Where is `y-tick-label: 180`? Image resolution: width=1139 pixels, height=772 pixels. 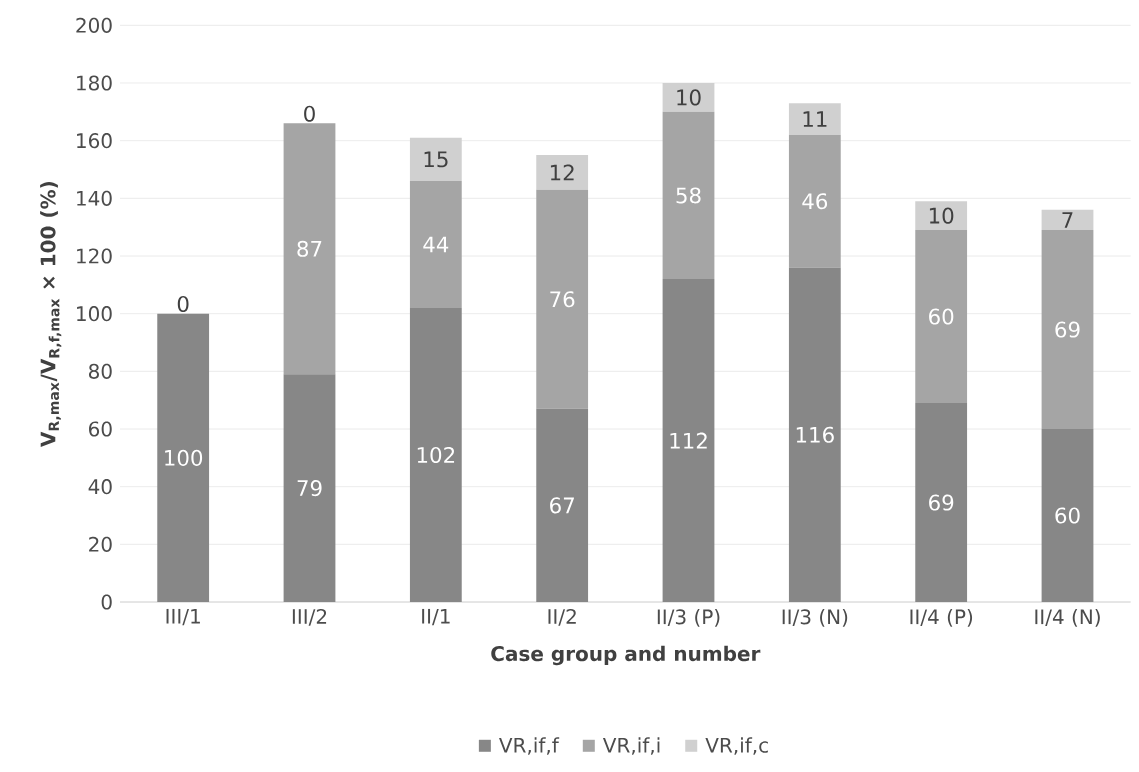 y-tick-label: 180 is located at coordinates (94, 83).